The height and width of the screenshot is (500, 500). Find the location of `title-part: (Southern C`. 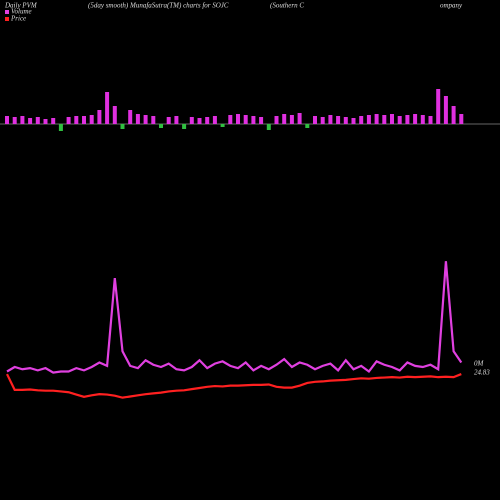

title-part: (Southern C is located at coordinates (287, 6).